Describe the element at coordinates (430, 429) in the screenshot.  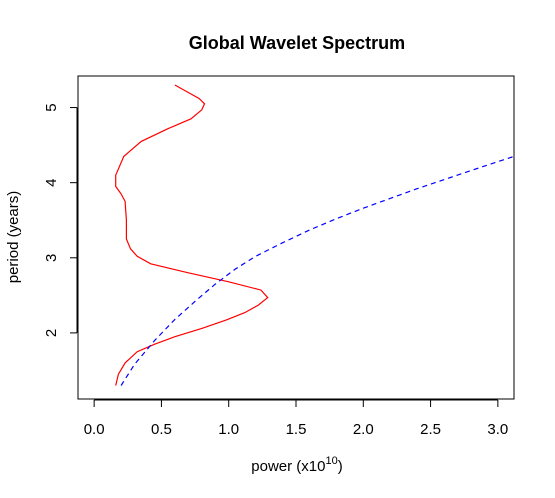
I see `x-tick-label: 2.5` at that location.